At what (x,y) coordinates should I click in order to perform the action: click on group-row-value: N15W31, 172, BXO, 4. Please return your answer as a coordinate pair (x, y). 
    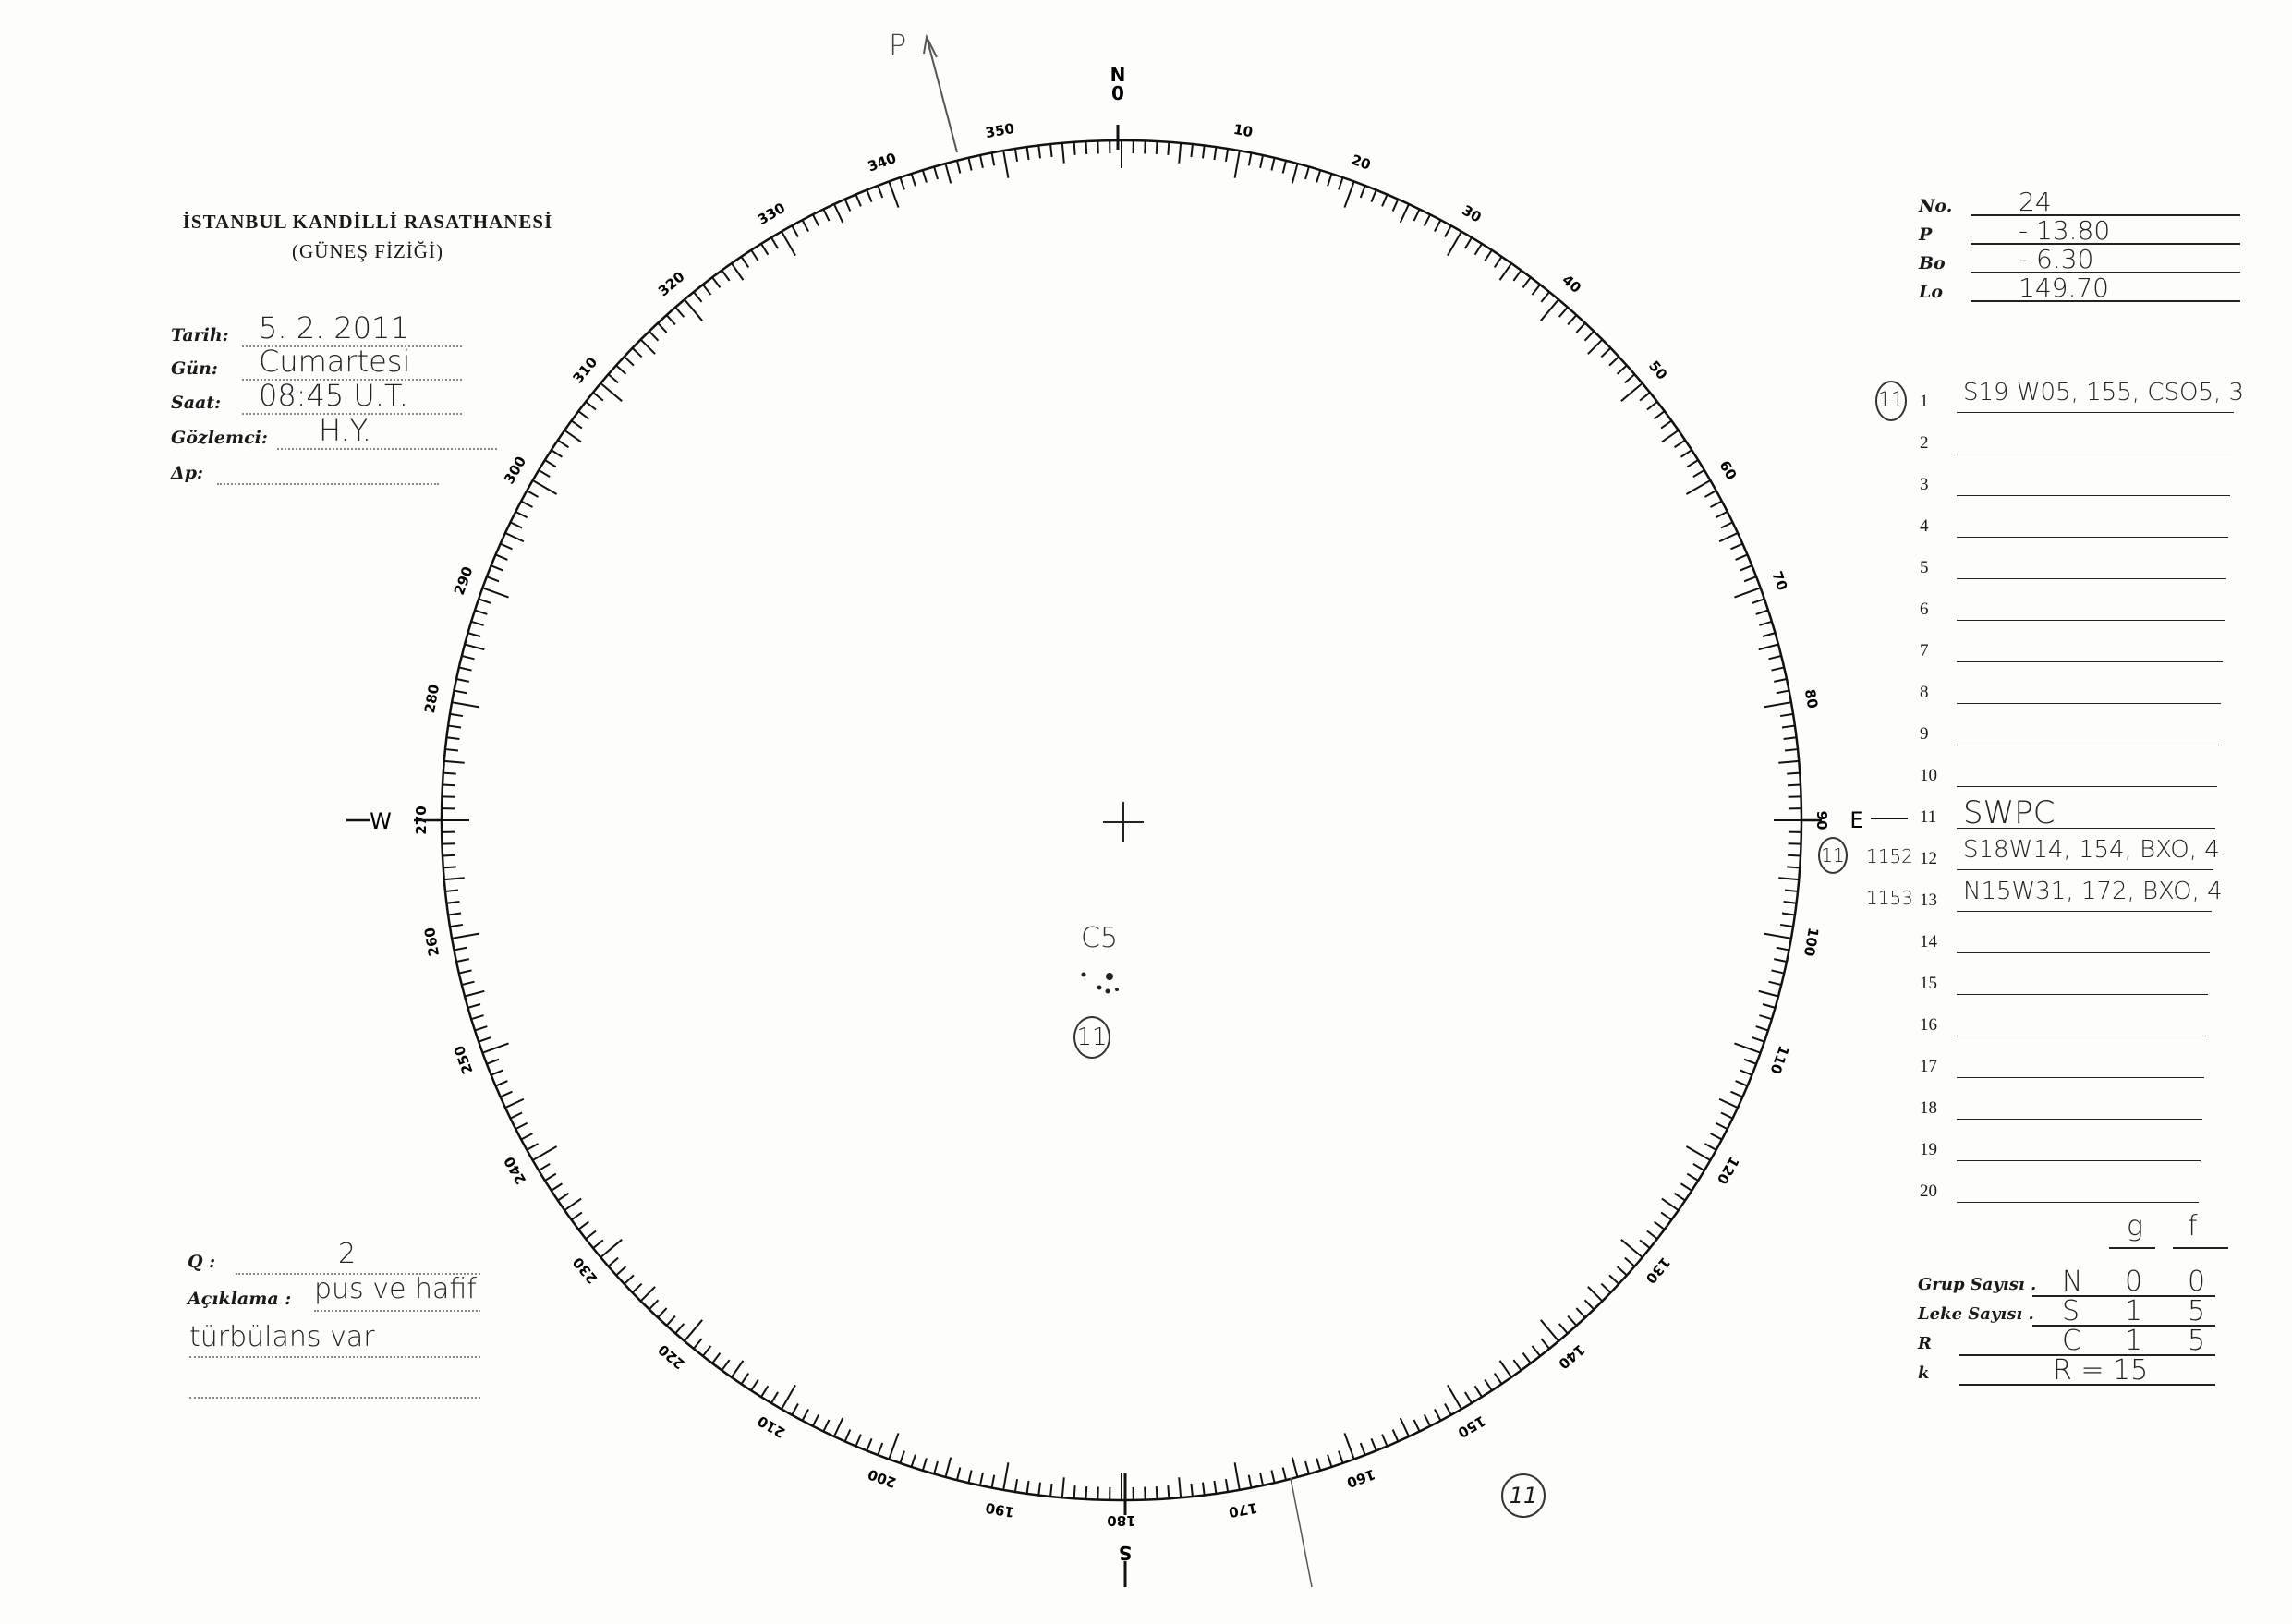
    Looking at the image, I should click on (2093, 891).